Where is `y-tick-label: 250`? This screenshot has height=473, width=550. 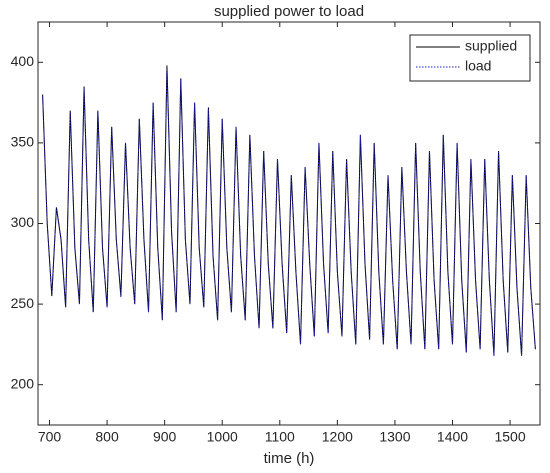
y-tick-label: 250 is located at coordinates (23, 303).